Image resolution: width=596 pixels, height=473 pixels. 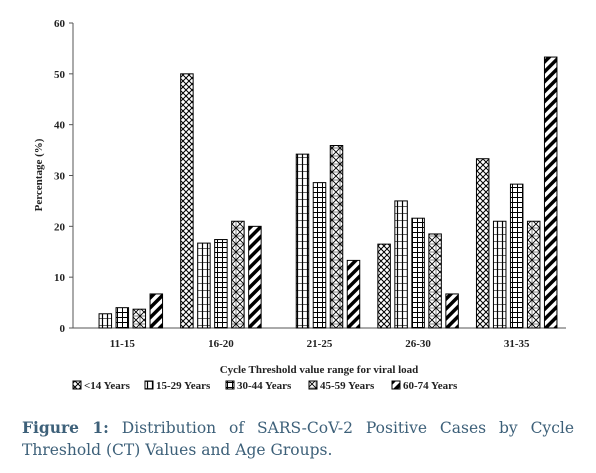 I want to click on legend-item: 15-29 Years, so click(x=177, y=386).